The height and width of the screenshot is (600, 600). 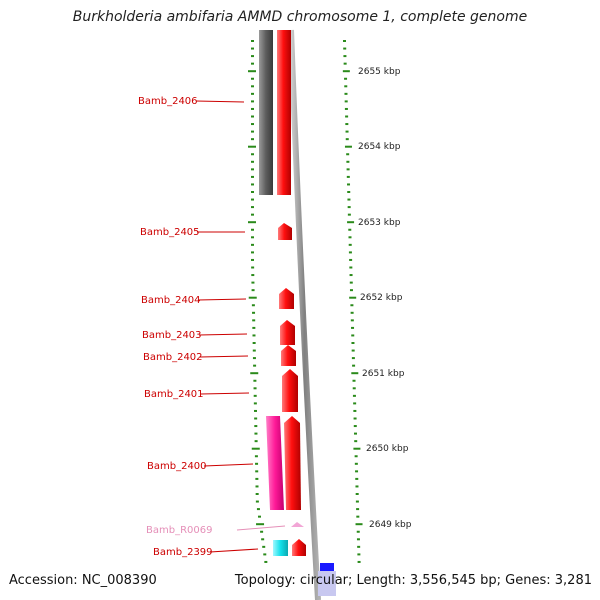 What do you see at coordinates (381, 298) in the screenshot?
I see `kbp-label: 2652 kbp` at bounding box center [381, 298].